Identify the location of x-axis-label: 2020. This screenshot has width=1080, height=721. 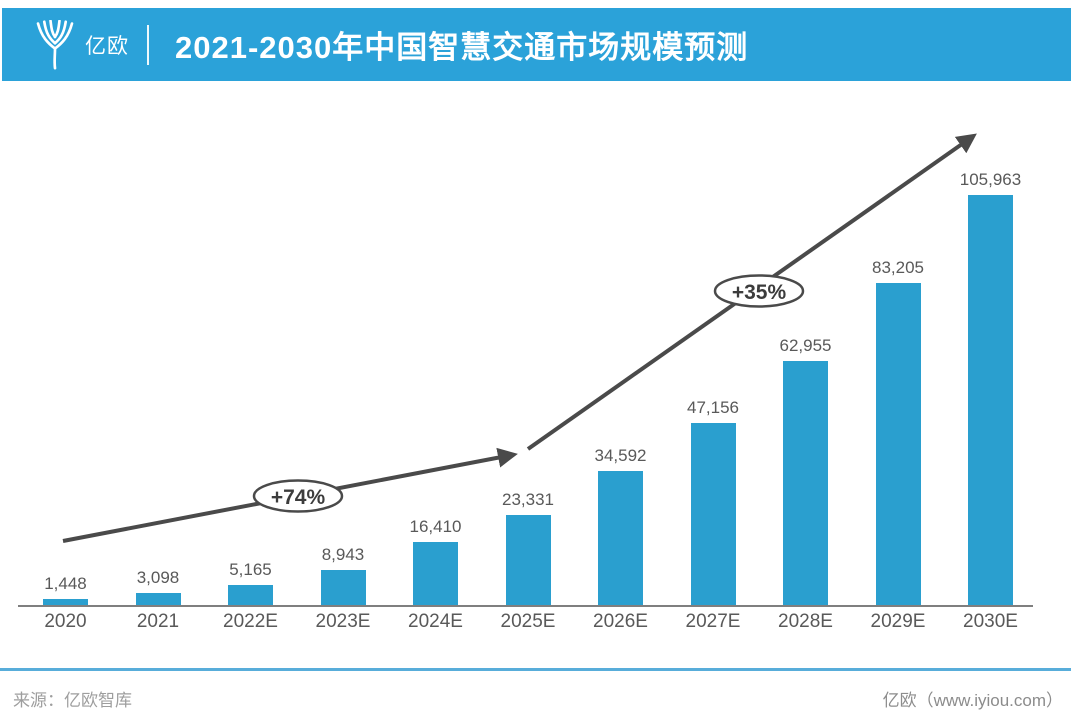
(65, 621).